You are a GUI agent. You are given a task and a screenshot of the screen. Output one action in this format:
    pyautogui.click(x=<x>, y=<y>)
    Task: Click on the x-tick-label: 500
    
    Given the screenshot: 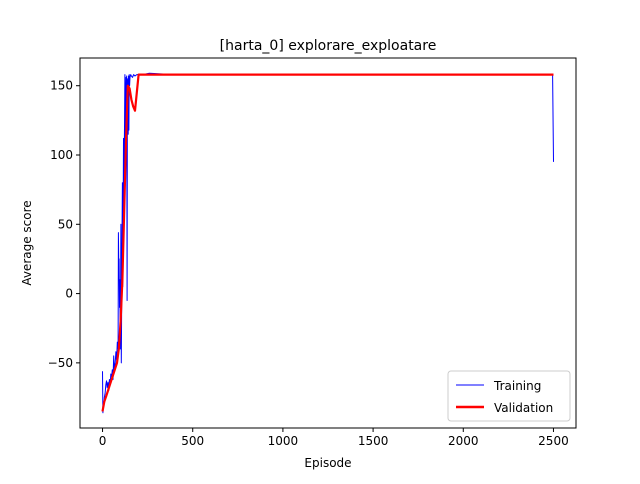 What is the action you would take?
    pyautogui.click(x=192, y=441)
    